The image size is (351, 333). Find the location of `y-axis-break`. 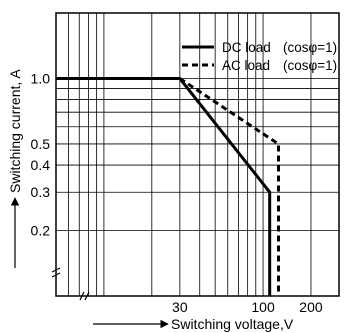

y-axis-break is located at coordinates (56, 272).